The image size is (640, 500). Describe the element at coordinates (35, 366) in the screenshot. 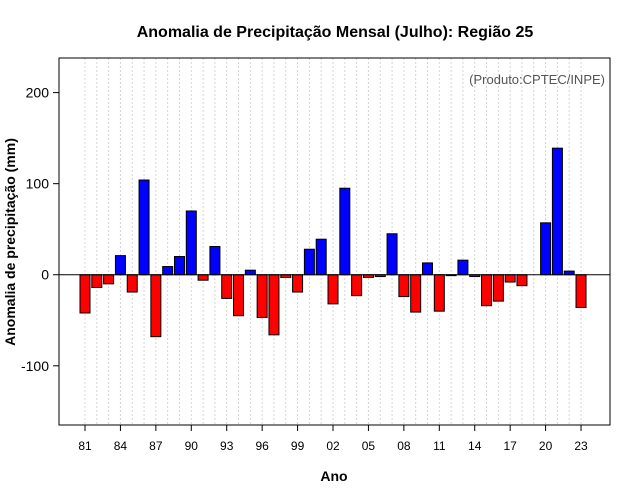

I see `y-tick-label: -100` at that location.